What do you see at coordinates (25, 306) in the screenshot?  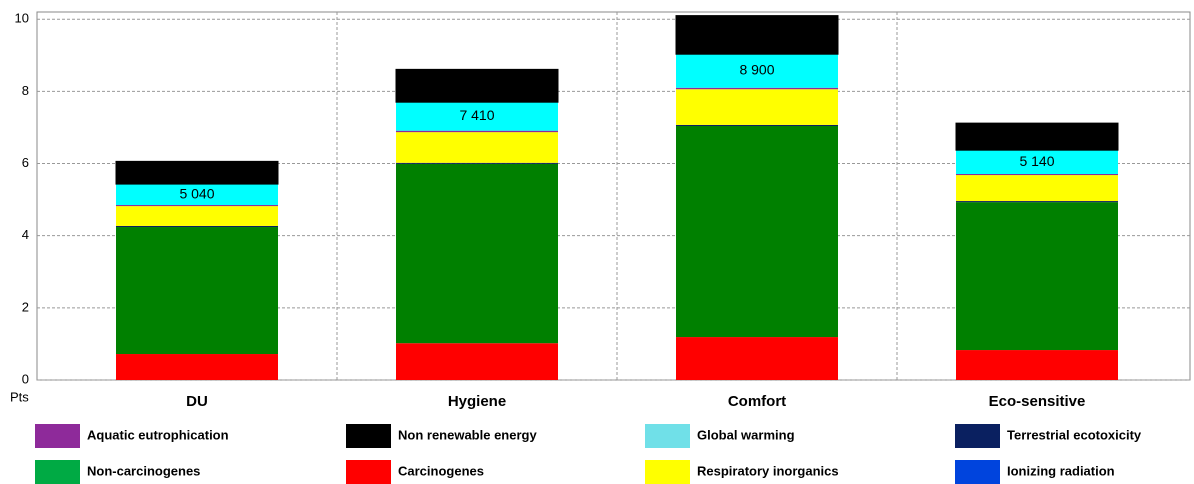 I see `y-tick-label: 2` at bounding box center [25, 306].